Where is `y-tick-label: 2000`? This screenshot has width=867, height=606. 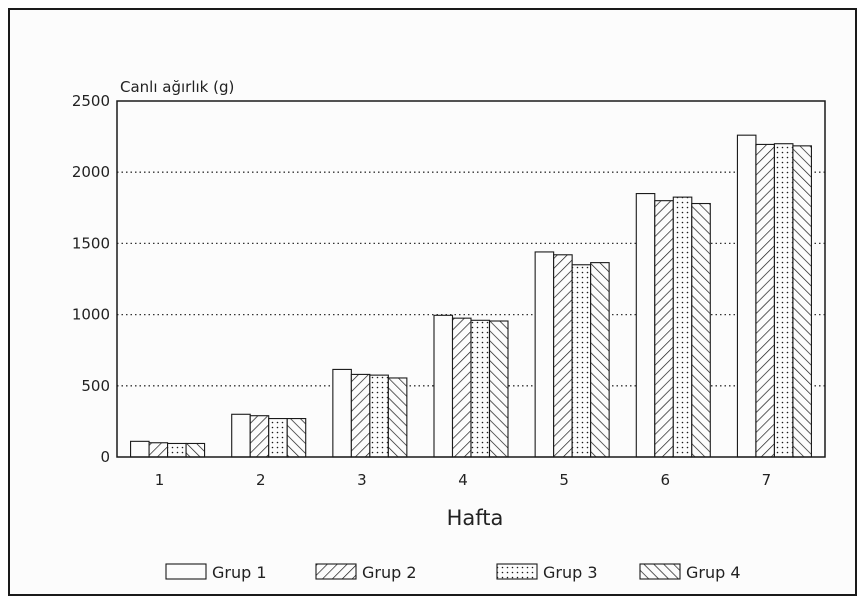 y-tick-label: 2000 is located at coordinates (91, 172).